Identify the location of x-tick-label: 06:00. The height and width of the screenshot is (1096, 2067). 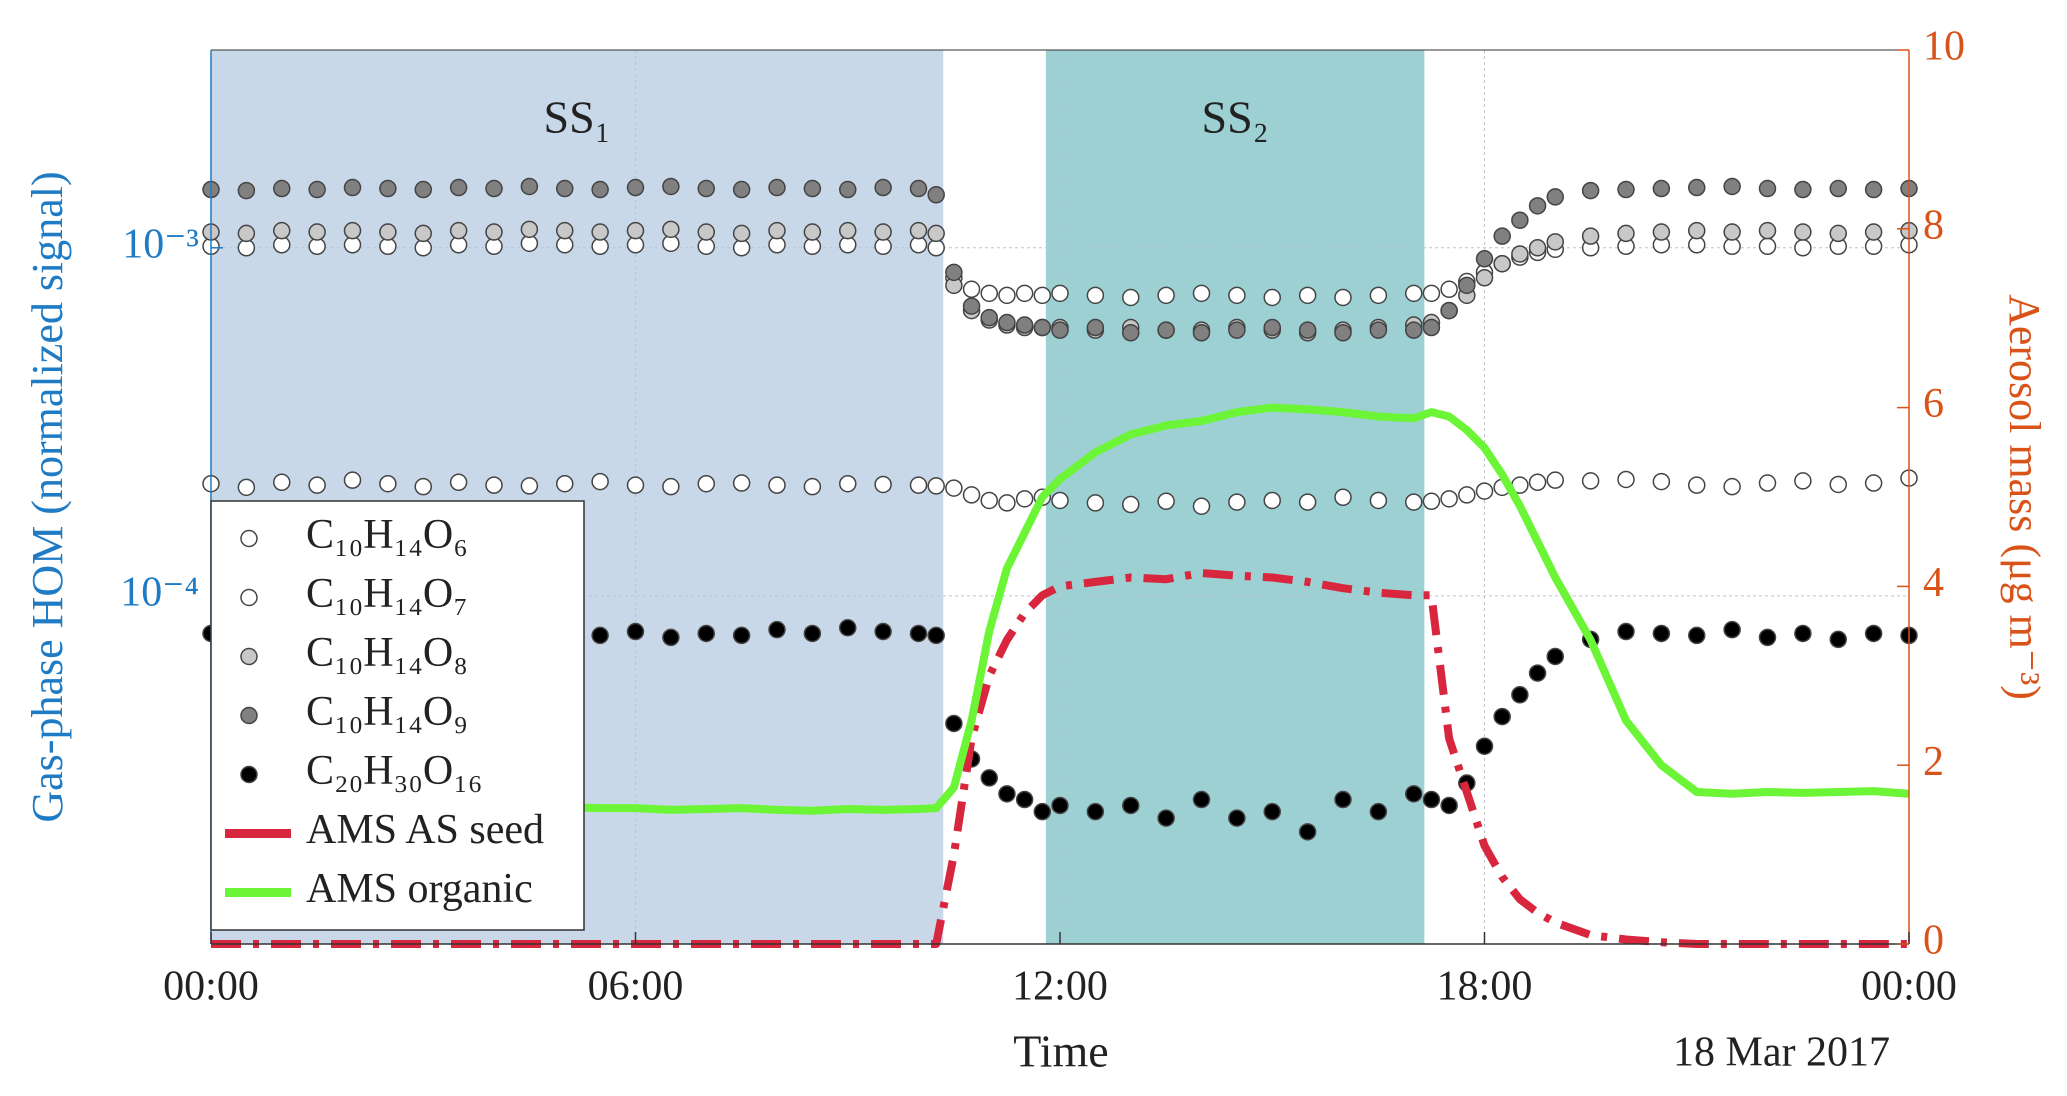
(636, 987).